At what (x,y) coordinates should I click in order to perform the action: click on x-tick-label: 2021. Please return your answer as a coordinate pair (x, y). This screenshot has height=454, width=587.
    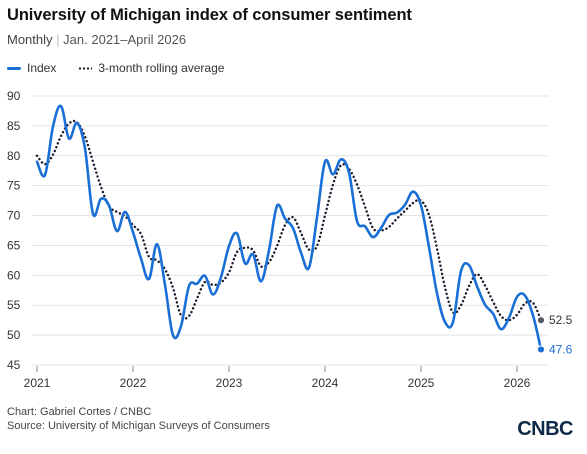
    Looking at the image, I should click on (37, 383).